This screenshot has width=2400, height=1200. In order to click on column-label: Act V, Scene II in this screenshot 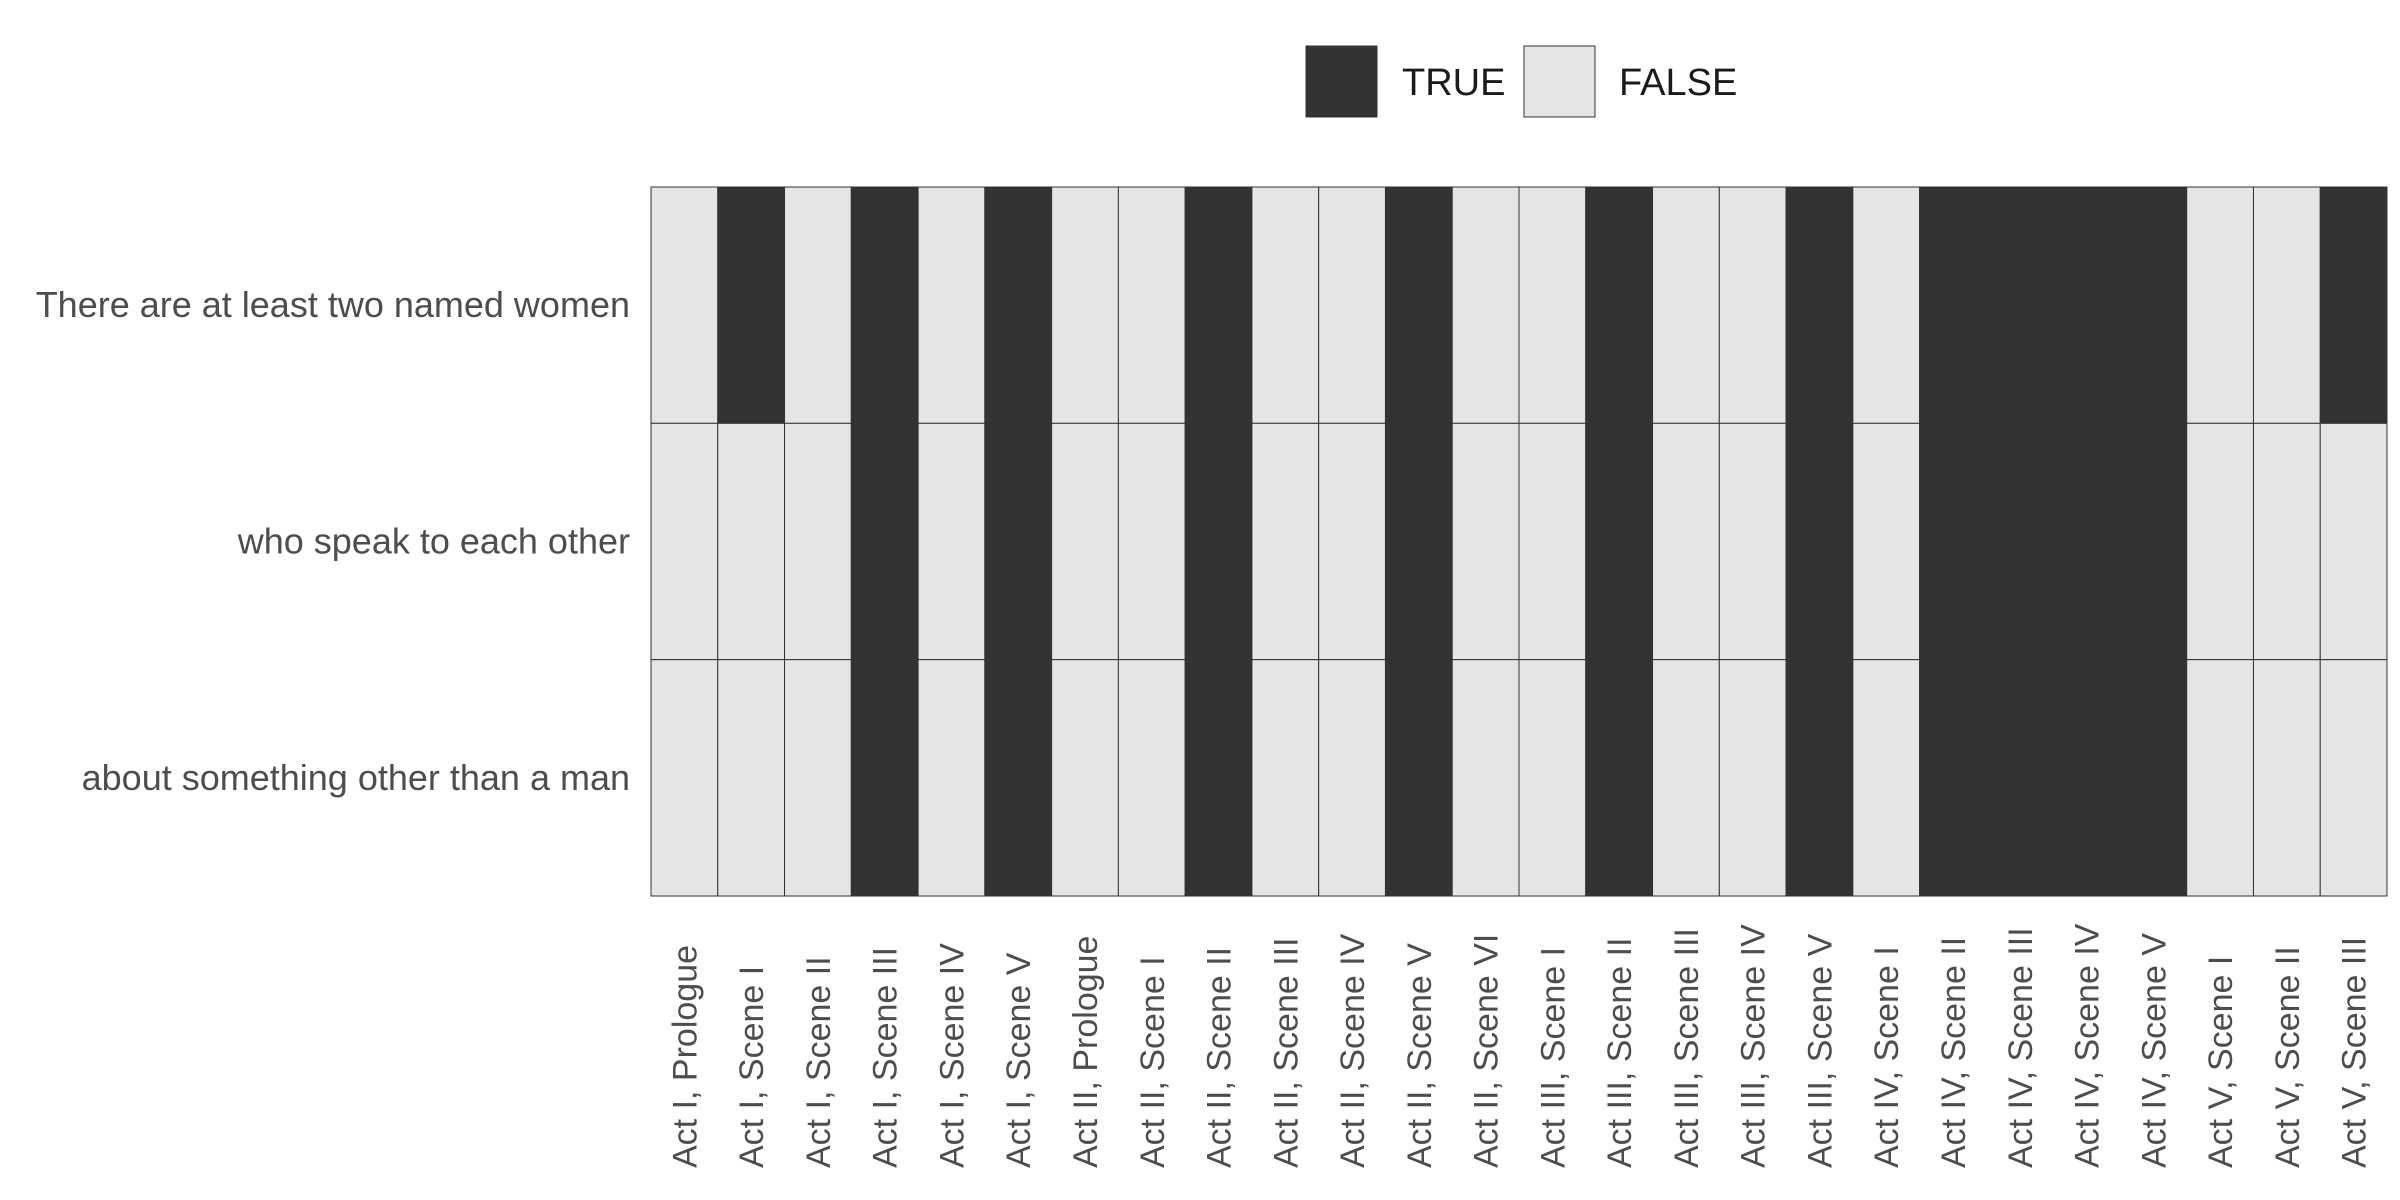, I will do `click(2288, 1057)`.